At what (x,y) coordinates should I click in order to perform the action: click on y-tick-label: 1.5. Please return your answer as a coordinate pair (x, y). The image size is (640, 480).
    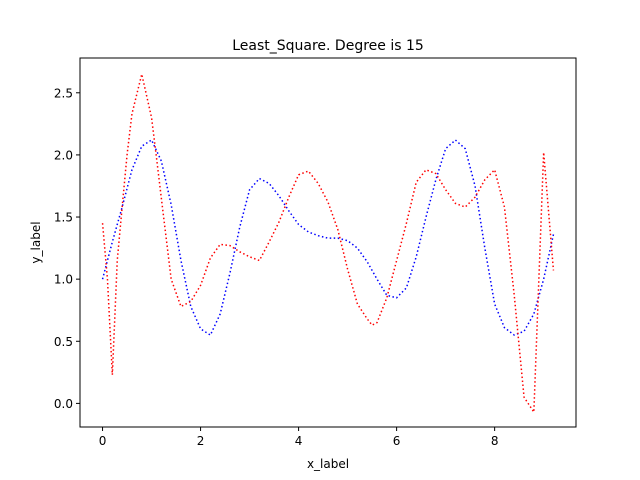
    Looking at the image, I should click on (63, 218).